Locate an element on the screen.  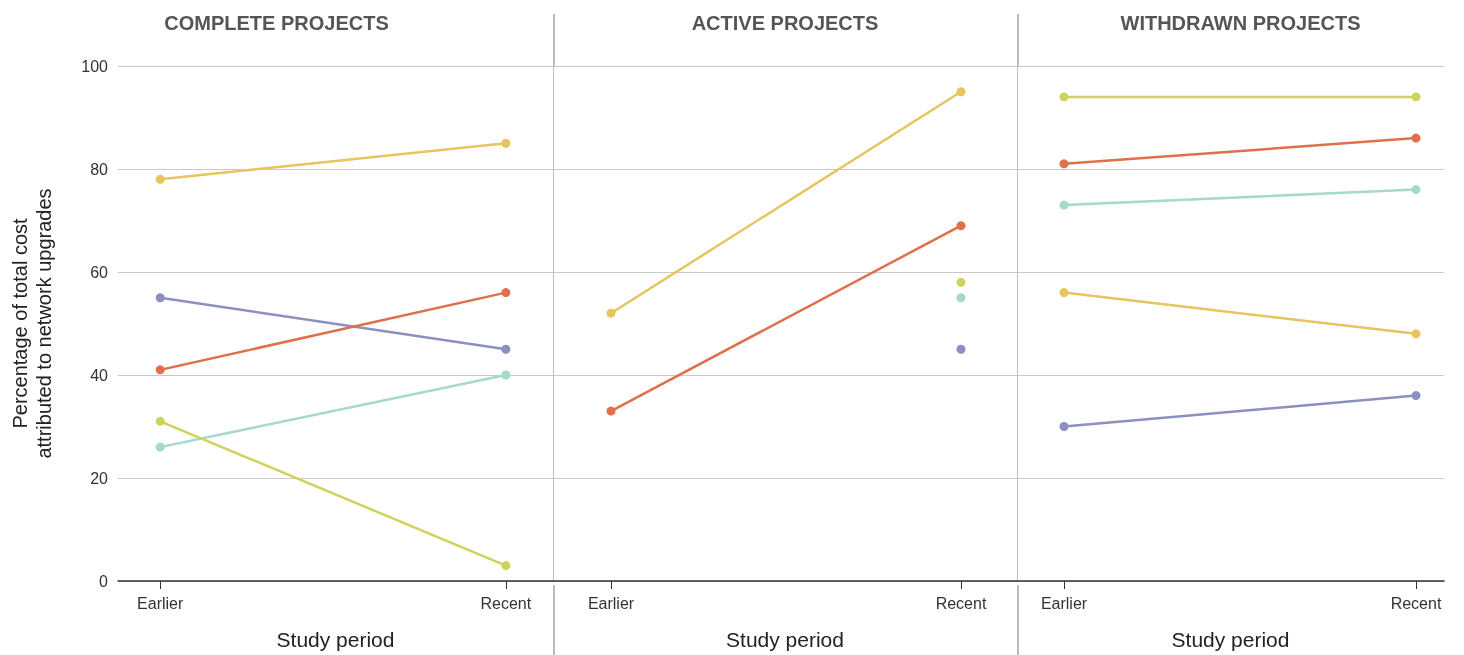
y-tick-label: 80 is located at coordinates (99, 169).